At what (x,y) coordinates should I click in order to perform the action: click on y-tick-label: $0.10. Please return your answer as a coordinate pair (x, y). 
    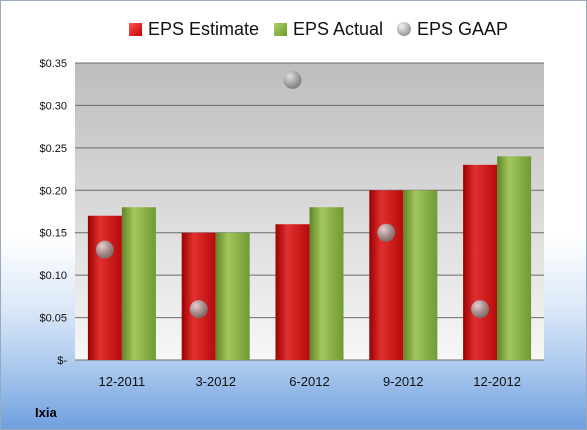
    Looking at the image, I should click on (53, 276).